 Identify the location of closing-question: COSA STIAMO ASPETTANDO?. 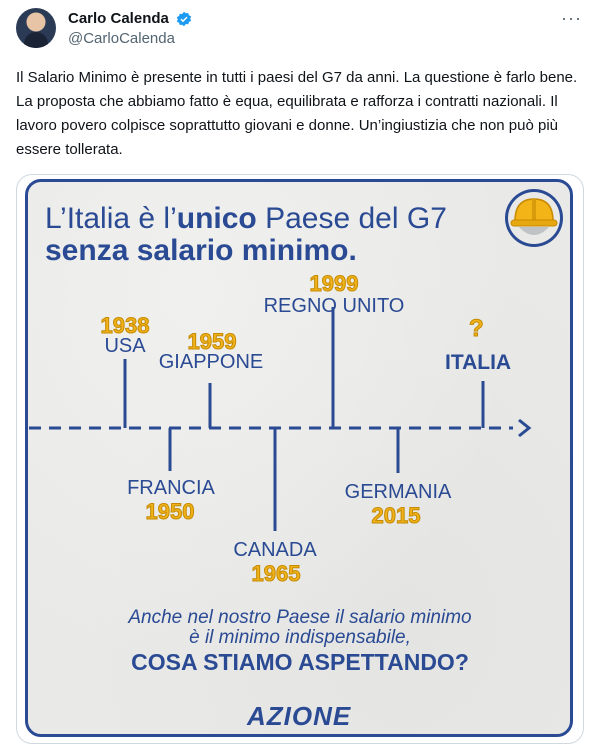
(300, 662).